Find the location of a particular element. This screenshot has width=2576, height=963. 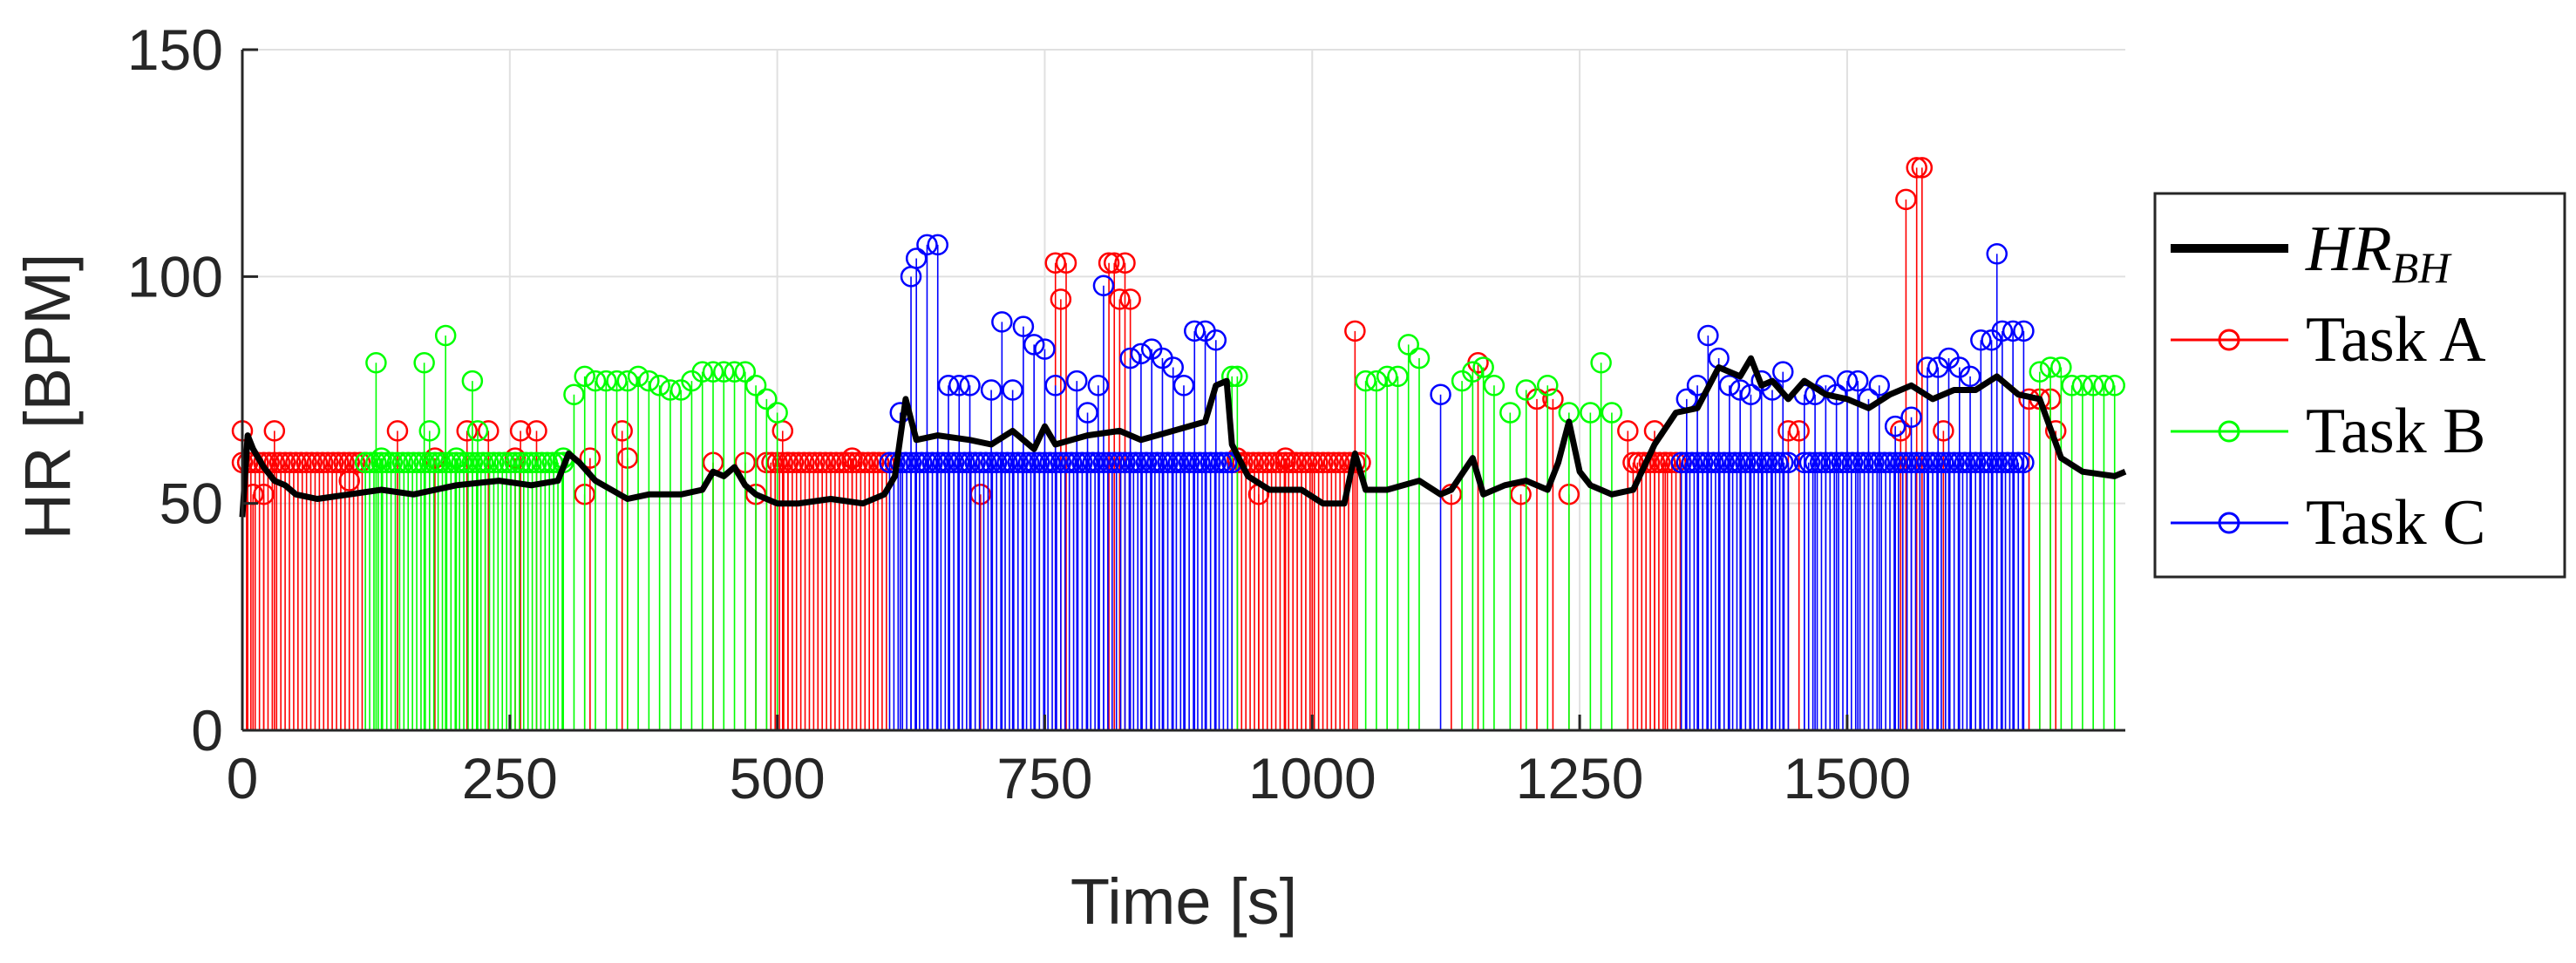

x-tick-label: 1000 is located at coordinates (1312, 778).